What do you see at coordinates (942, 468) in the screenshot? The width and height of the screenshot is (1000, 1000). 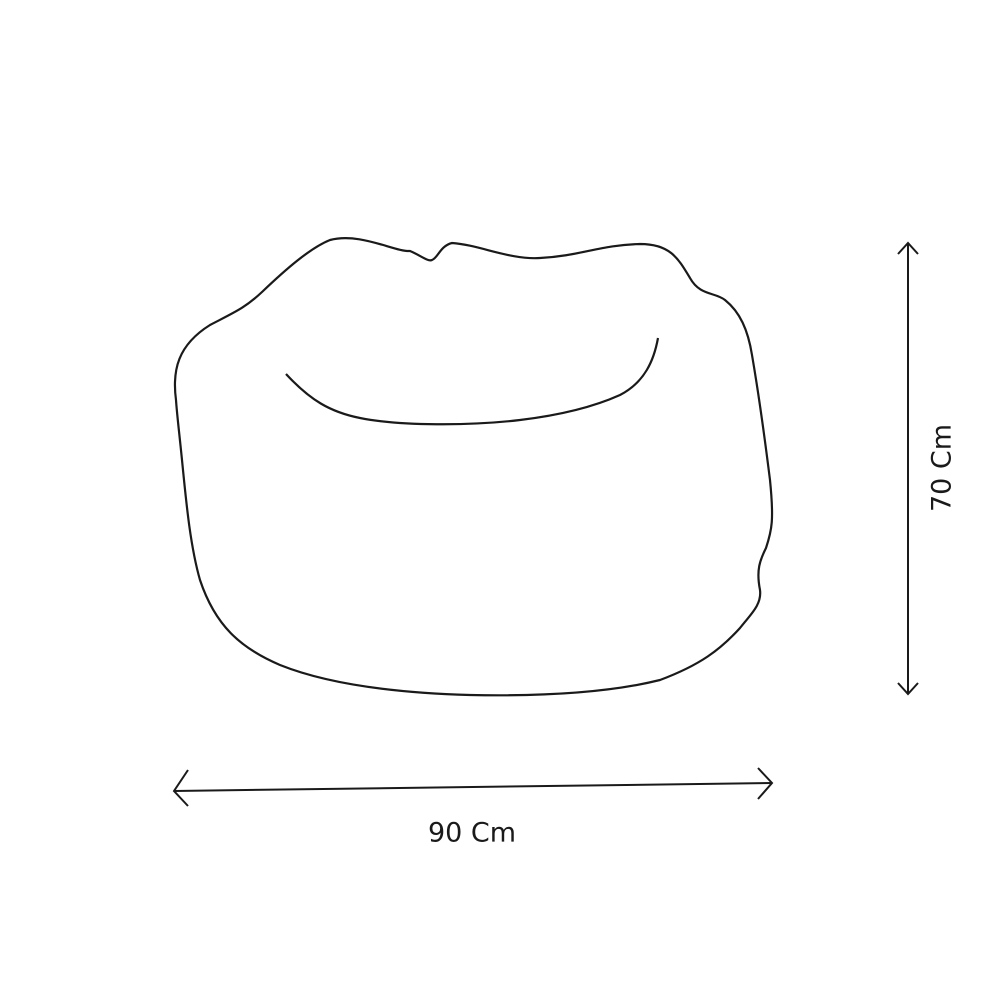 I see `height-label: 70 Cm` at bounding box center [942, 468].